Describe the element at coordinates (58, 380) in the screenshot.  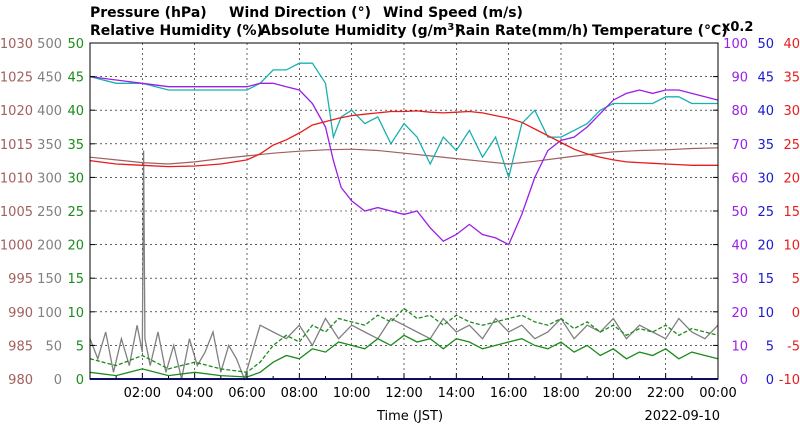
I see `tick-wind-direction: 0` at that location.